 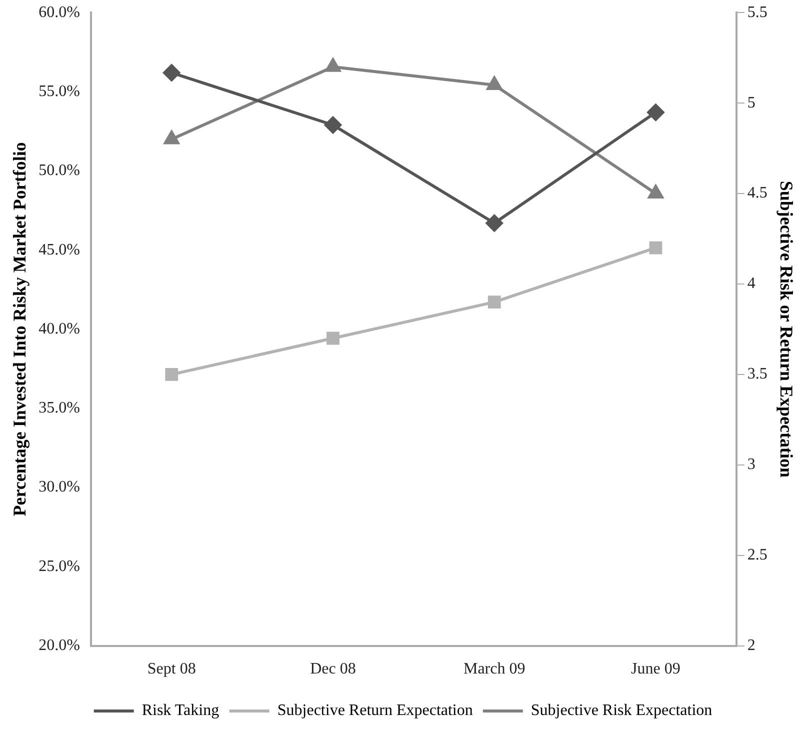 I want to click on y-tick-label: 55.0%, so click(x=59, y=91).